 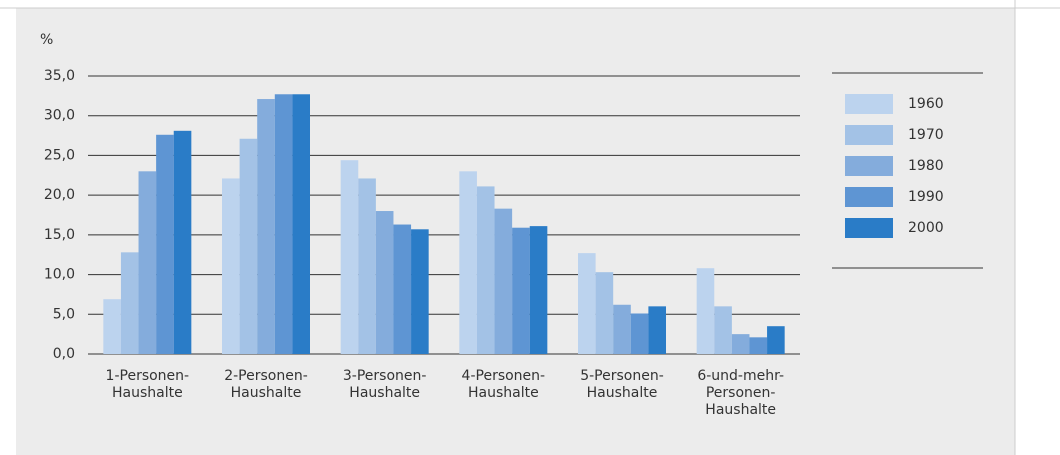 What do you see at coordinates (926, 197) in the screenshot?
I see `legend-label: 1990` at bounding box center [926, 197].